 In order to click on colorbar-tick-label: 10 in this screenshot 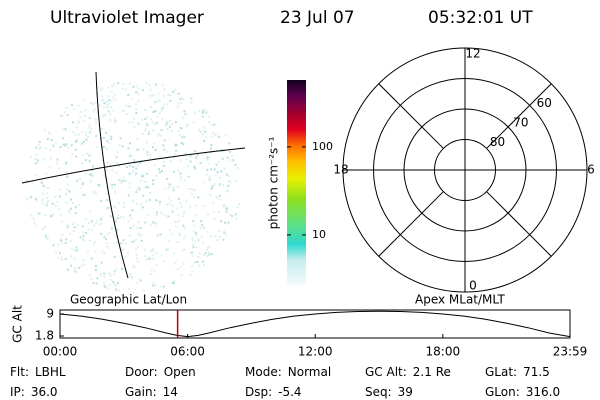, I will do `click(319, 234)`.